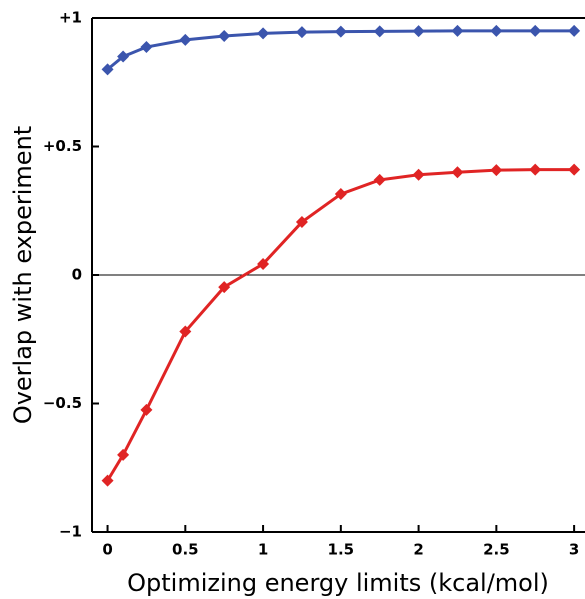 The image size is (585, 599). Describe the element at coordinates (263, 550) in the screenshot. I see `x-tick-label: 1` at that location.